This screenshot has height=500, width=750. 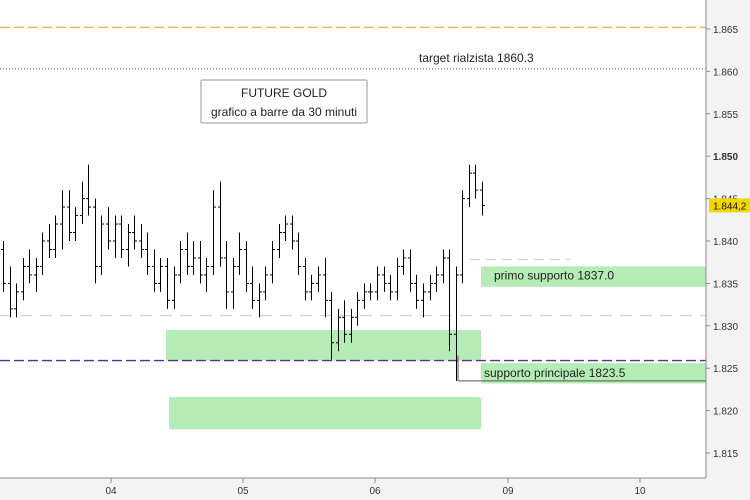 What do you see at coordinates (725, 72) in the screenshot?
I see `y-tick-label: 1.860` at bounding box center [725, 72].